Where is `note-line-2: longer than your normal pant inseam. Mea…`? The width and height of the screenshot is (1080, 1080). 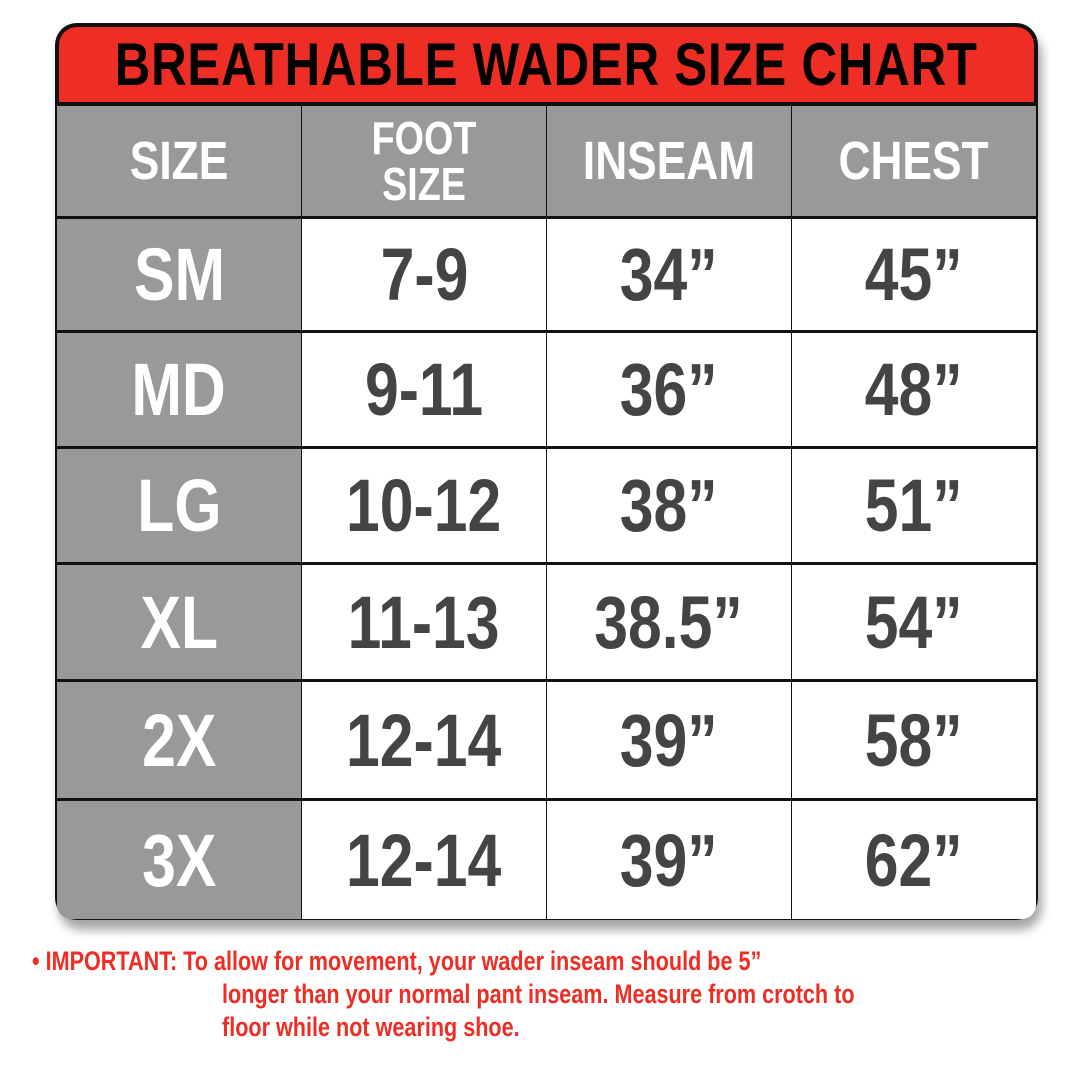
note-line-2: longer than your normal pant inseam. Mea… is located at coordinates (522, 994).